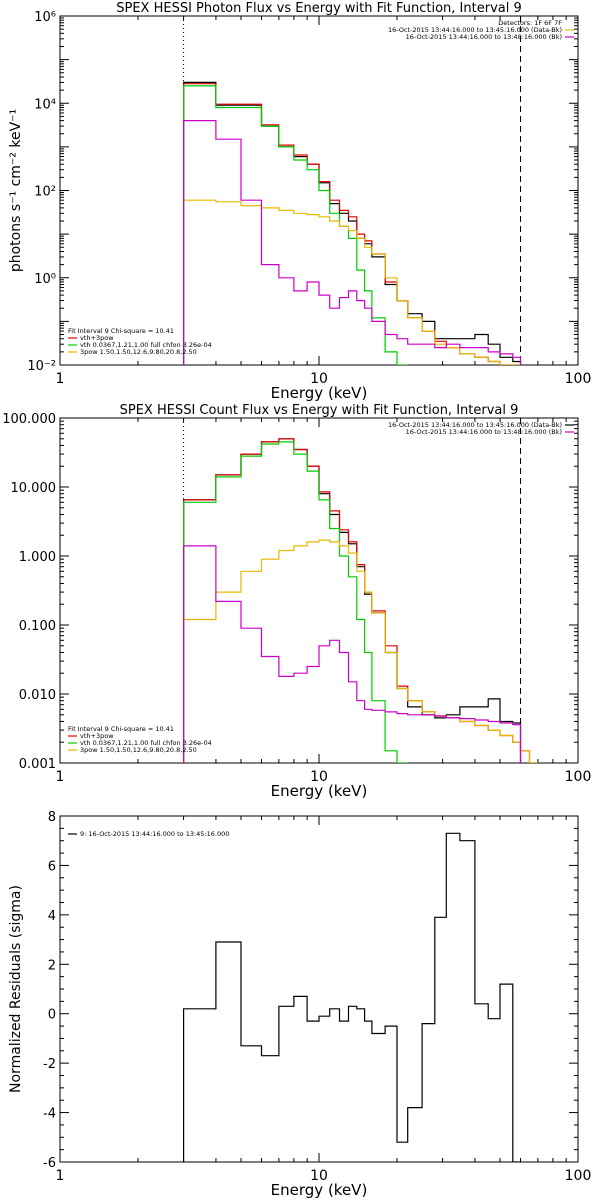 This screenshot has height=1200, width=600. What do you see at coordinates (49, 1114) in the screenshot?
I see `y-tick-label: -4` at bounding box center [49, 1114].